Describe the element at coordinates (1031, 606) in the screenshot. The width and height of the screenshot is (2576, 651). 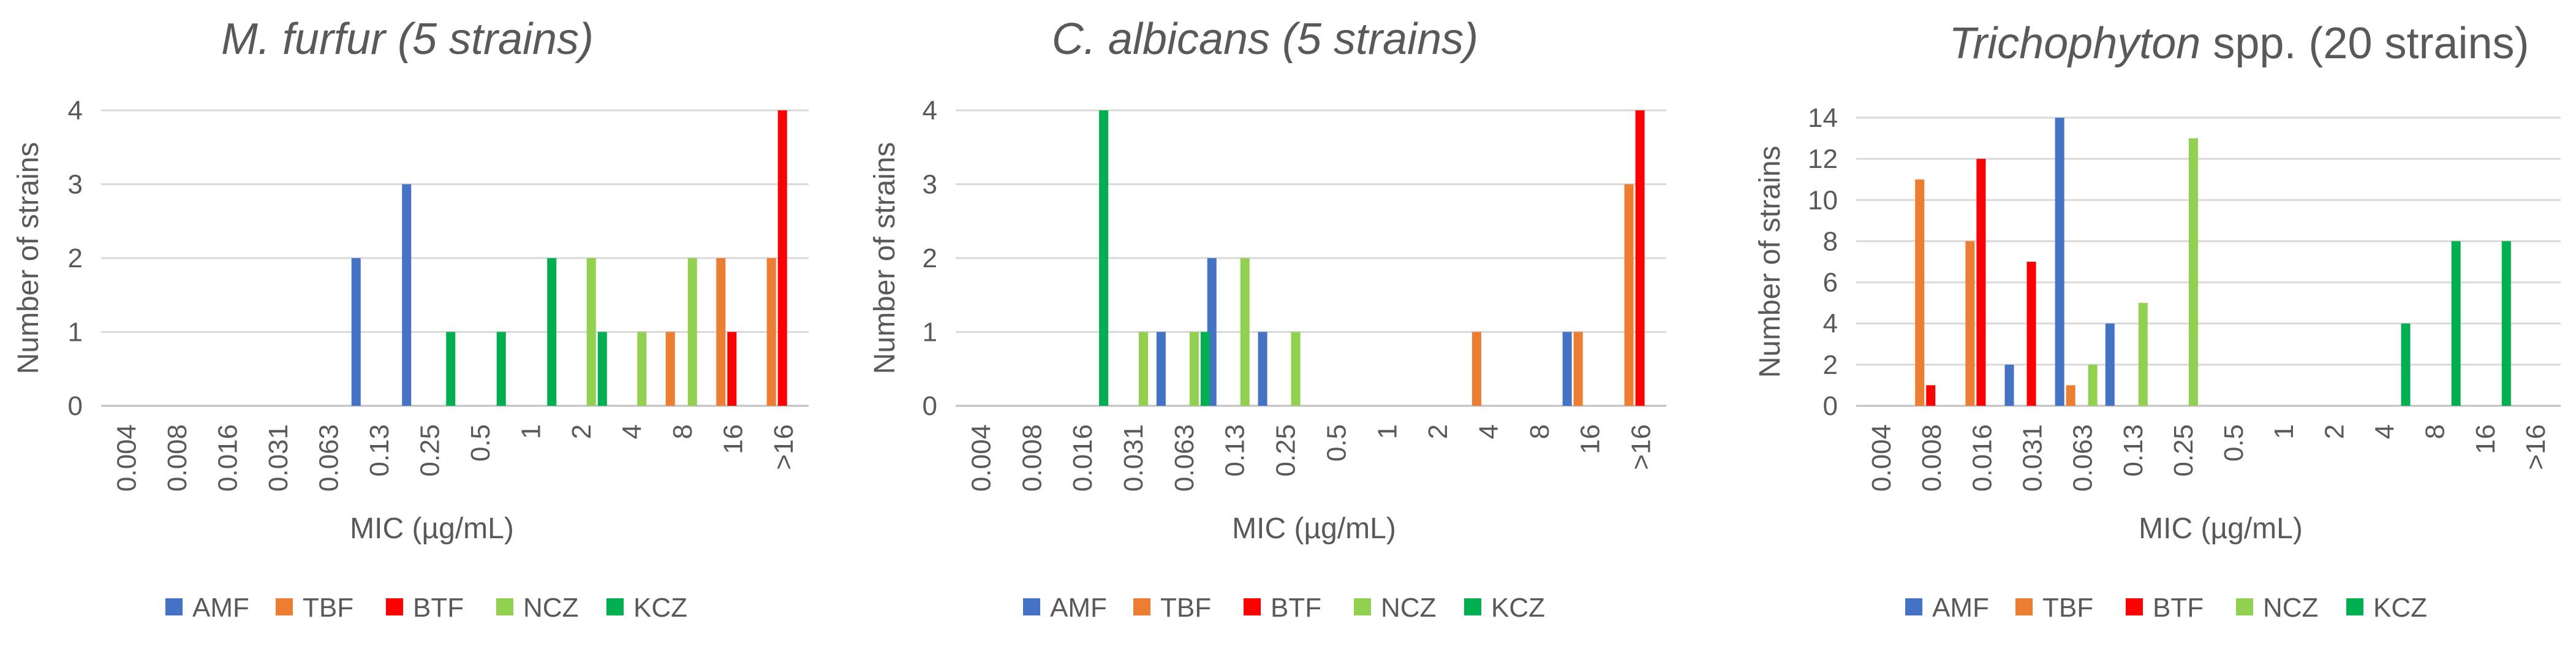
I see `legend-swatch-amf` at that location.